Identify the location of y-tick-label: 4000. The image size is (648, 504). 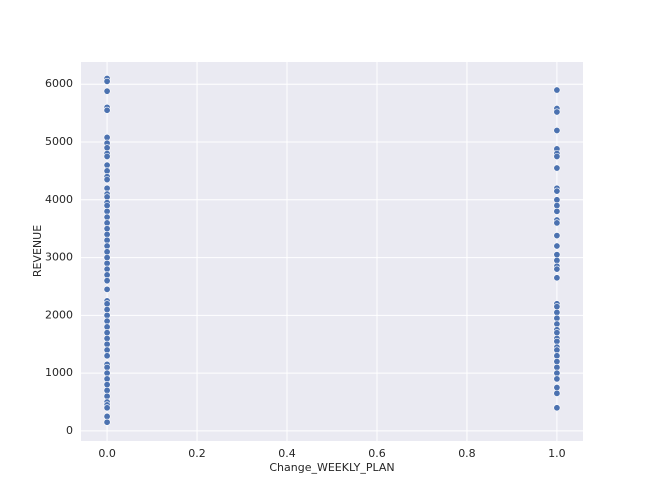
(59, 199).